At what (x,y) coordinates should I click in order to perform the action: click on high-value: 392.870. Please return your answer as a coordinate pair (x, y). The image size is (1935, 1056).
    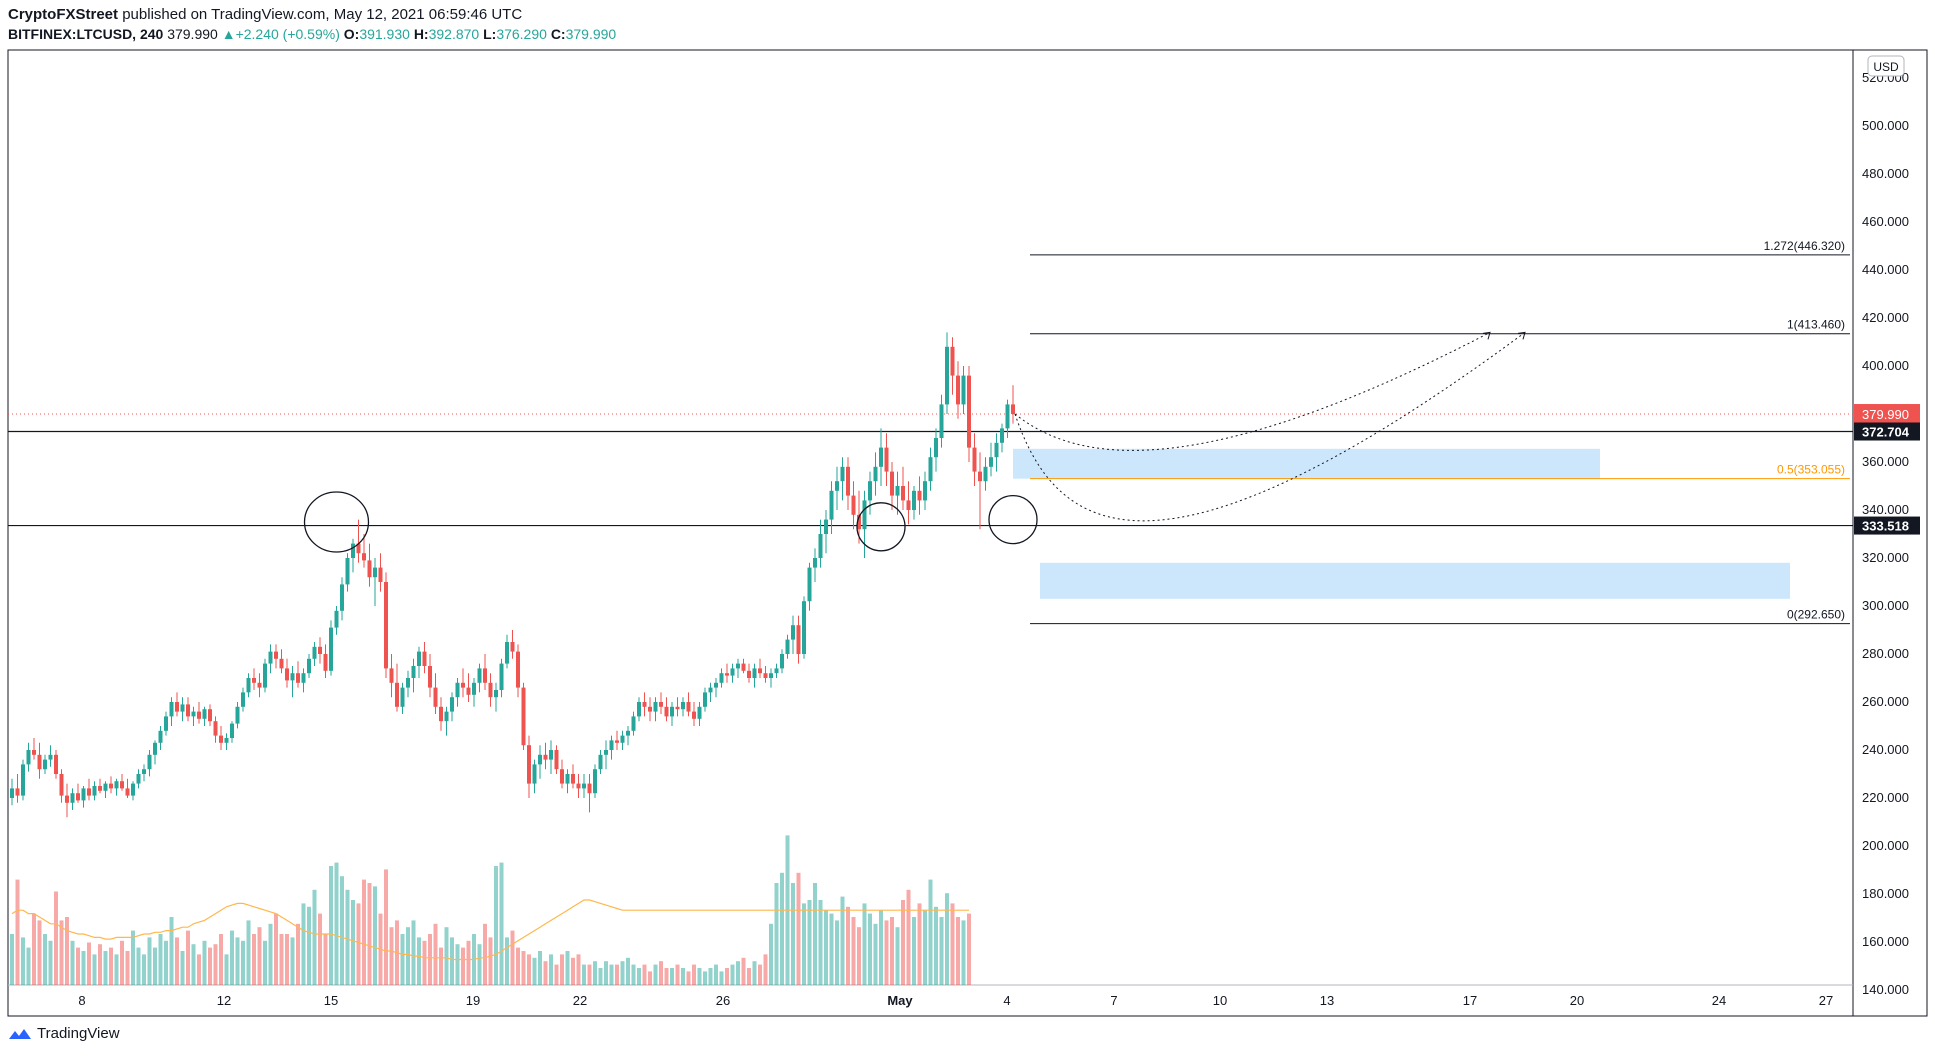
    Looking at the image, I should click on (454, 34).